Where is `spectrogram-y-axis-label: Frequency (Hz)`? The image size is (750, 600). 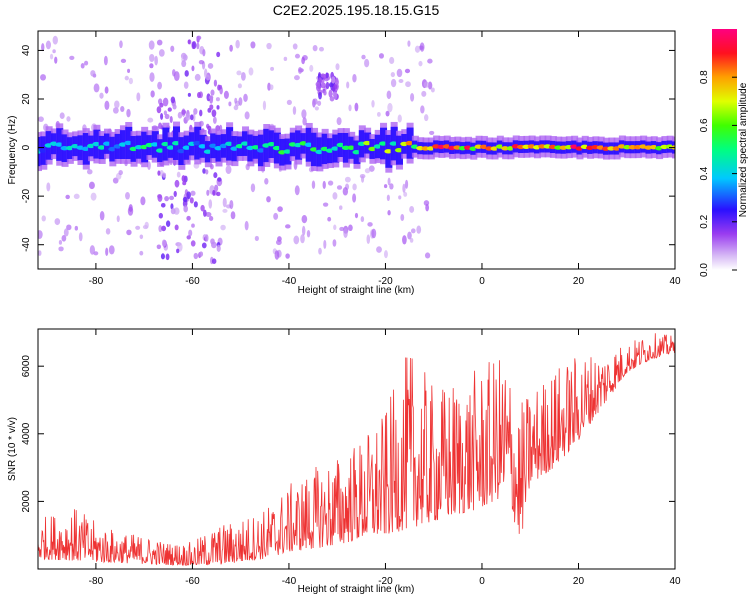 spectrogram-y-axis-label: Frequency (Hz) is located at coordinates (12, 150).